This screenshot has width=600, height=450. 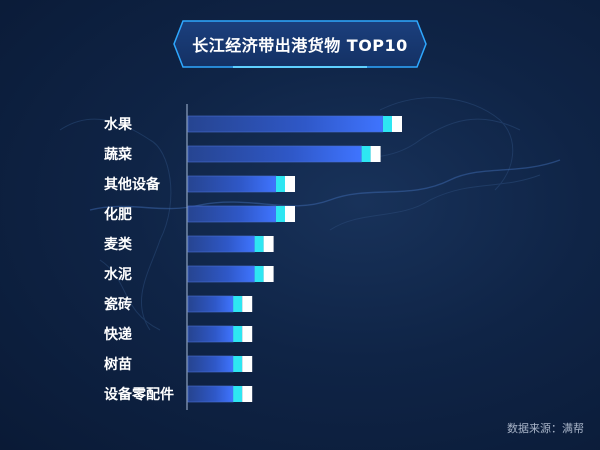 What do you see at coordinates (118, 124) in the screenshot?
I see `category-label: 水果` at bounding box center [118, 124].